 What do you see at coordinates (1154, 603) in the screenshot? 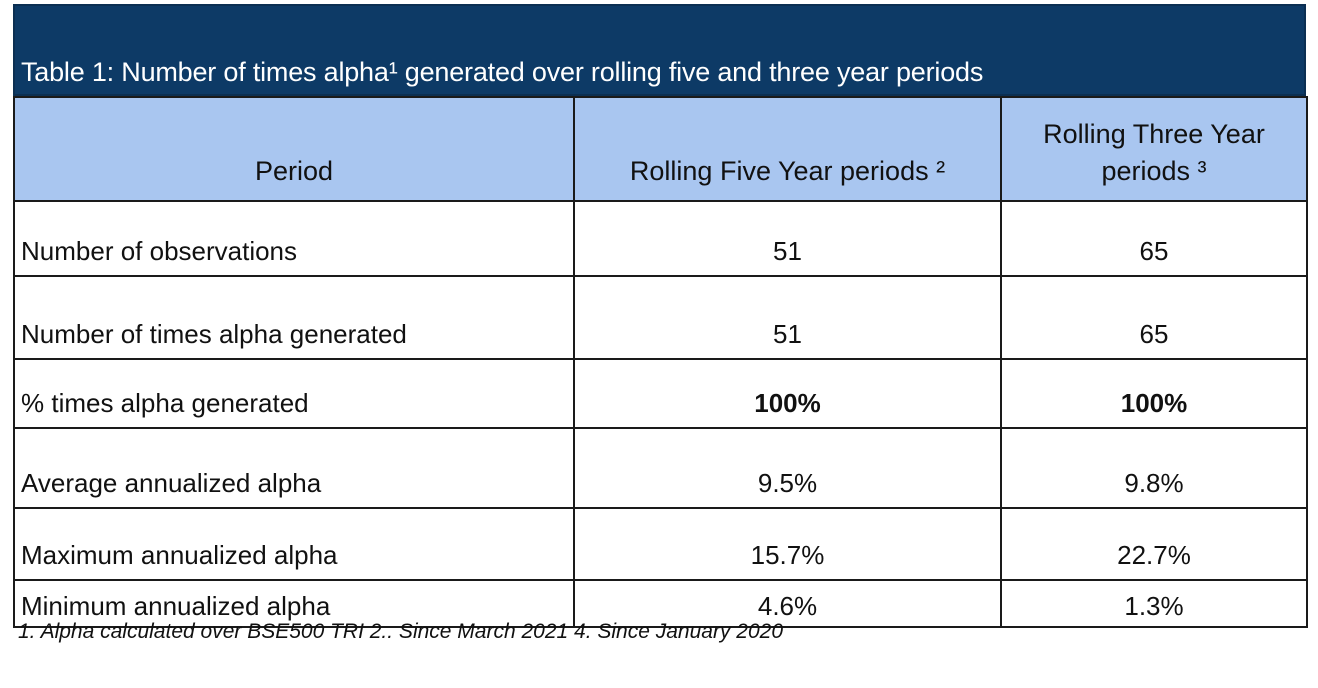
I see `three-year-value: 1.3%` at bounding box center [1154, 603].